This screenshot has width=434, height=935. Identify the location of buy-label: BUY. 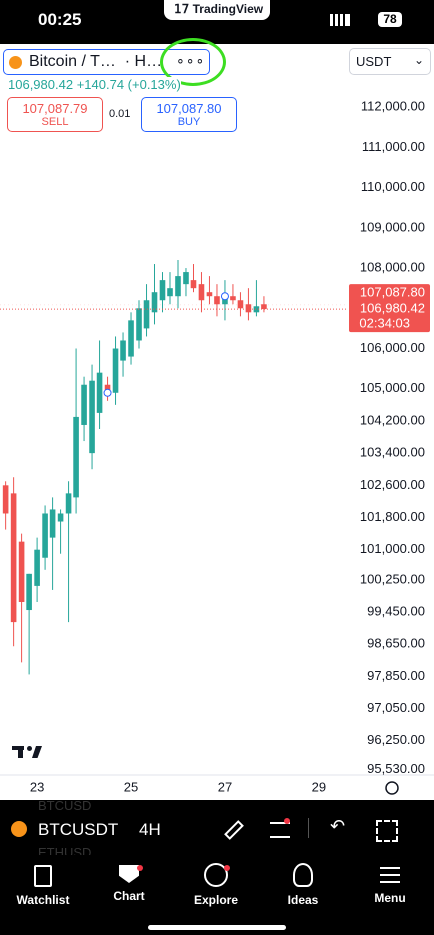
(189, 122).